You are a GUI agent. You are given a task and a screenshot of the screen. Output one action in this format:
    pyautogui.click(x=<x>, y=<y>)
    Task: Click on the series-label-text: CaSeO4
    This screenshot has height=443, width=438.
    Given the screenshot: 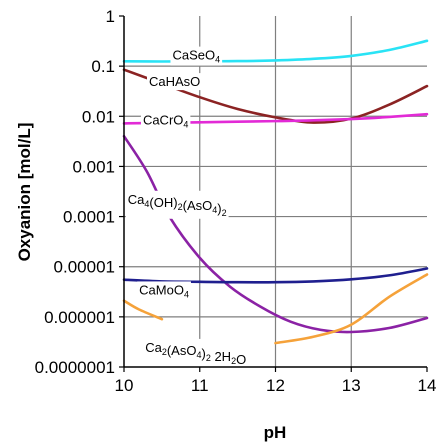 What is the action you would take?
    pyautogui.click(x=196, y=56)
    